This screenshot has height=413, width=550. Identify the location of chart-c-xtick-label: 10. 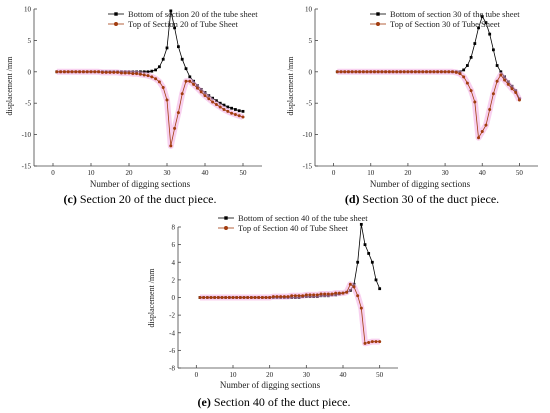
(92, 173).